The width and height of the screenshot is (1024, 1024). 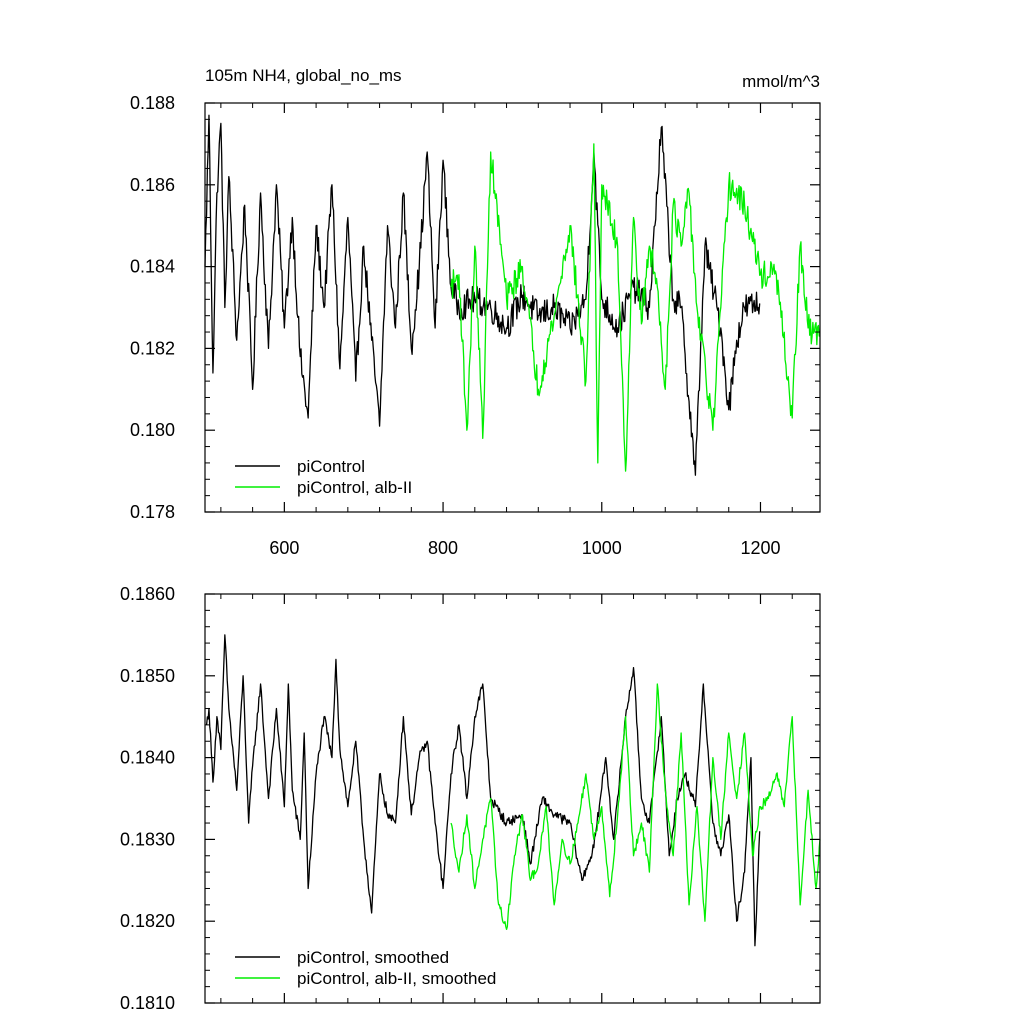 I want to click on x-tick-label: 800, so click(x=443, y=548).